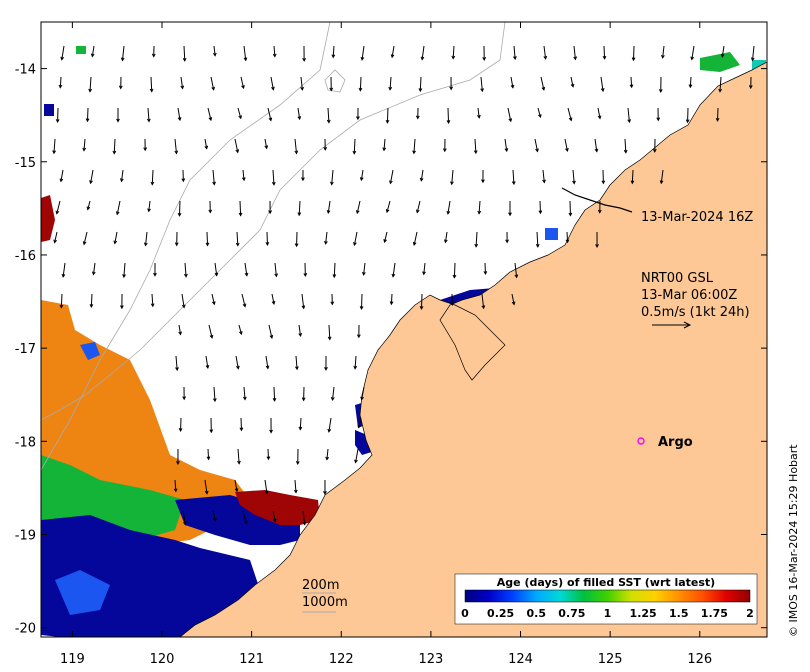 This screenshot has width=810, height=672. Describe the element at coordinates (25, 442) in the screenshot. I see `lat-tick-label: -18` at that location.